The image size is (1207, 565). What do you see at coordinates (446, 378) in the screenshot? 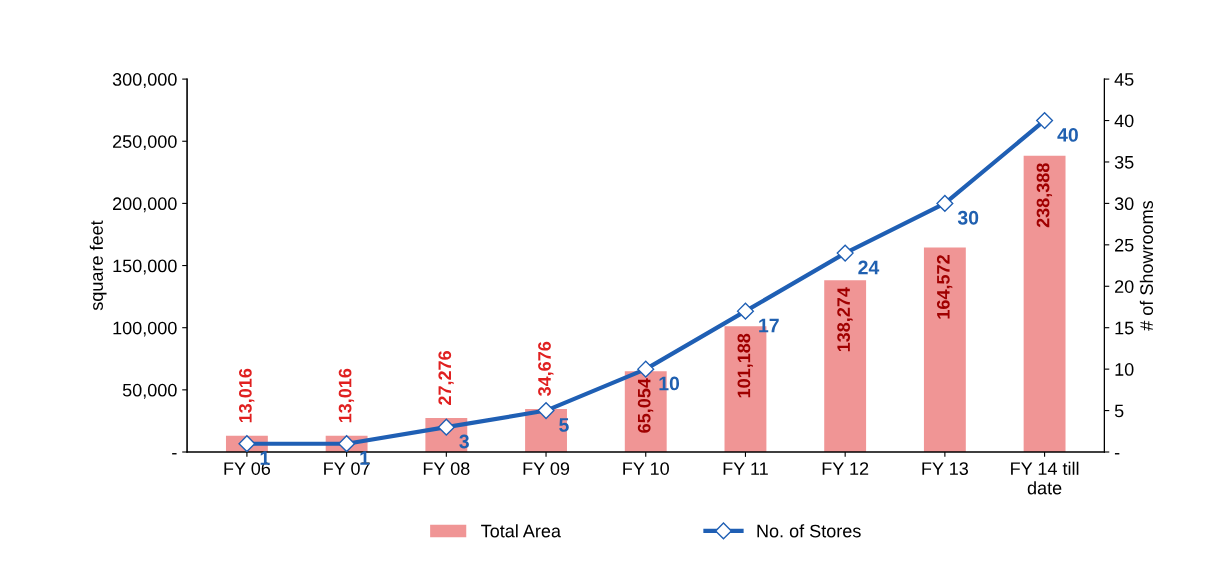
I see `data-label: 27,276` at bounding box center [446, 378].